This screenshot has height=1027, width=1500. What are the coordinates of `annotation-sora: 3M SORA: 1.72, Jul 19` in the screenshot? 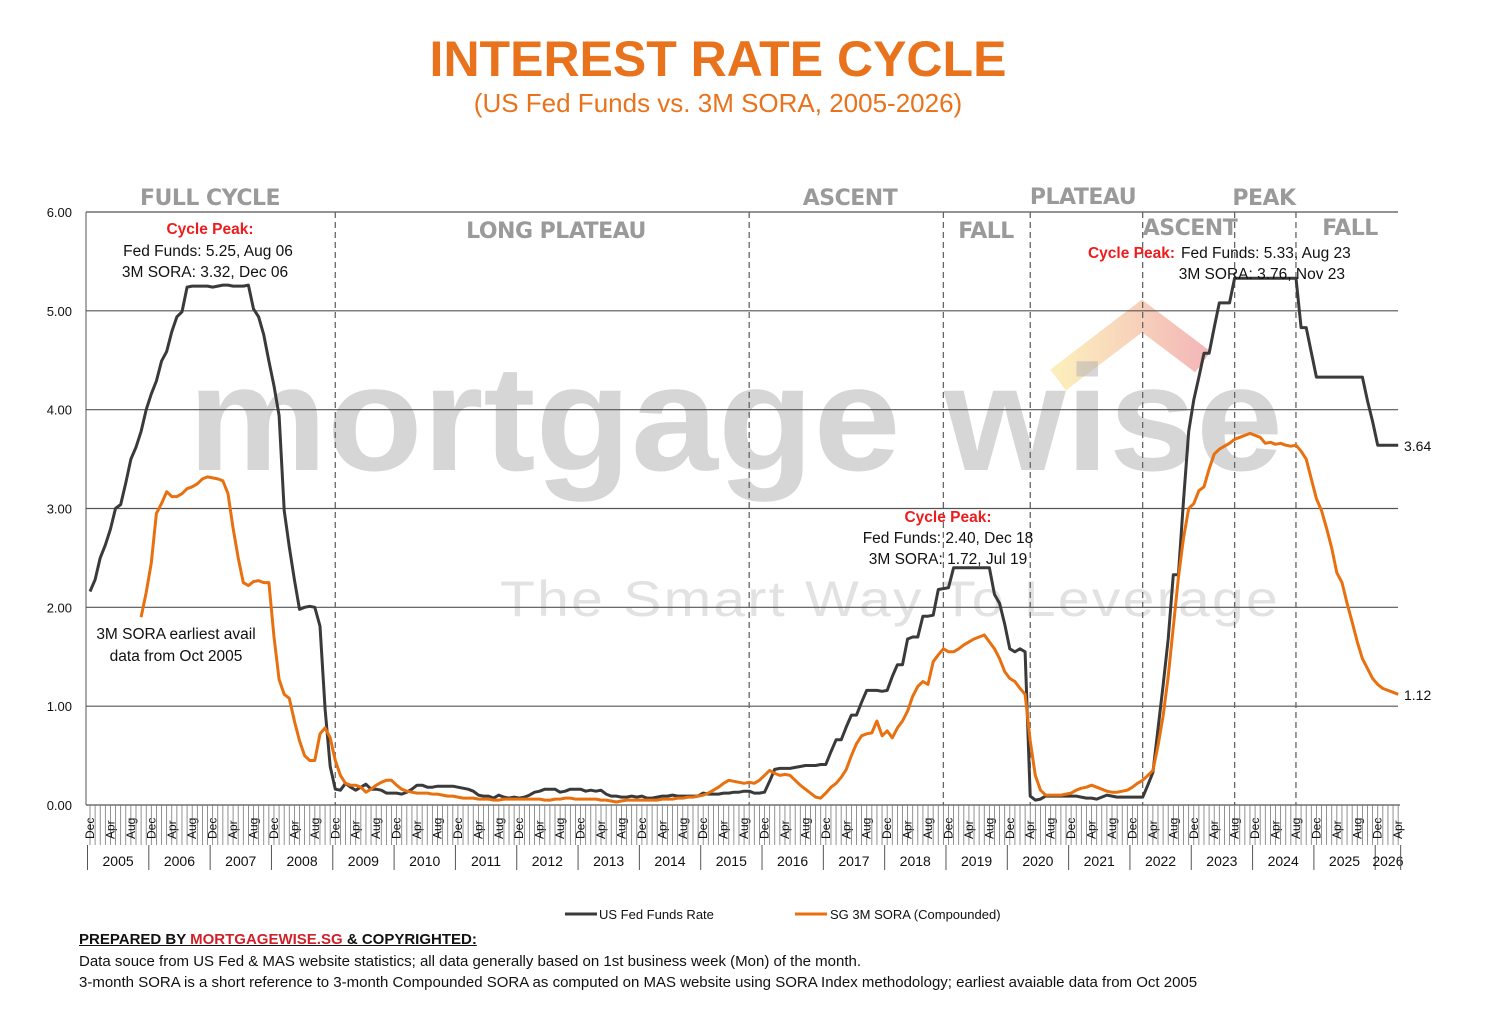 It's located at (948, 559).